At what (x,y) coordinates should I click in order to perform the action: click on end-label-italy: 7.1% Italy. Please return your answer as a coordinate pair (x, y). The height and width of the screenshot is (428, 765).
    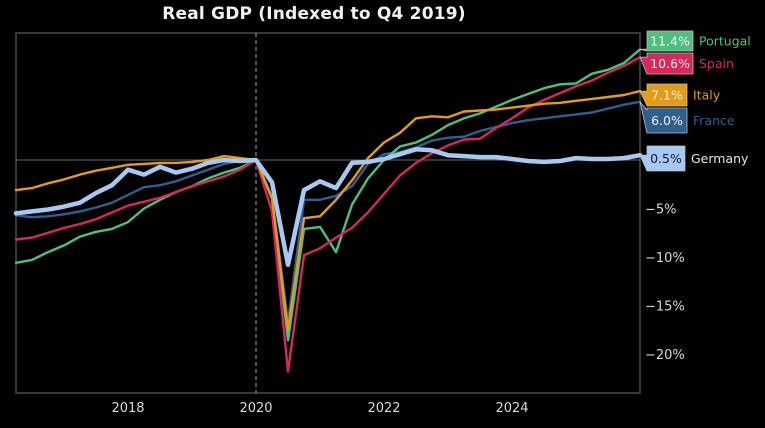
    Looking at the image, I should click on (680, 95).